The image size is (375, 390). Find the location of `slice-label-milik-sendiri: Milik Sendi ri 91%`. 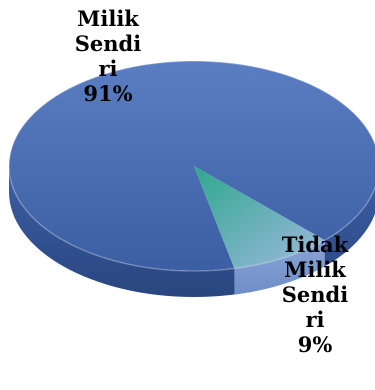

slice-label-milik-sendiri: Milik Sendi ri 91% is located at coordinates (108, 56).